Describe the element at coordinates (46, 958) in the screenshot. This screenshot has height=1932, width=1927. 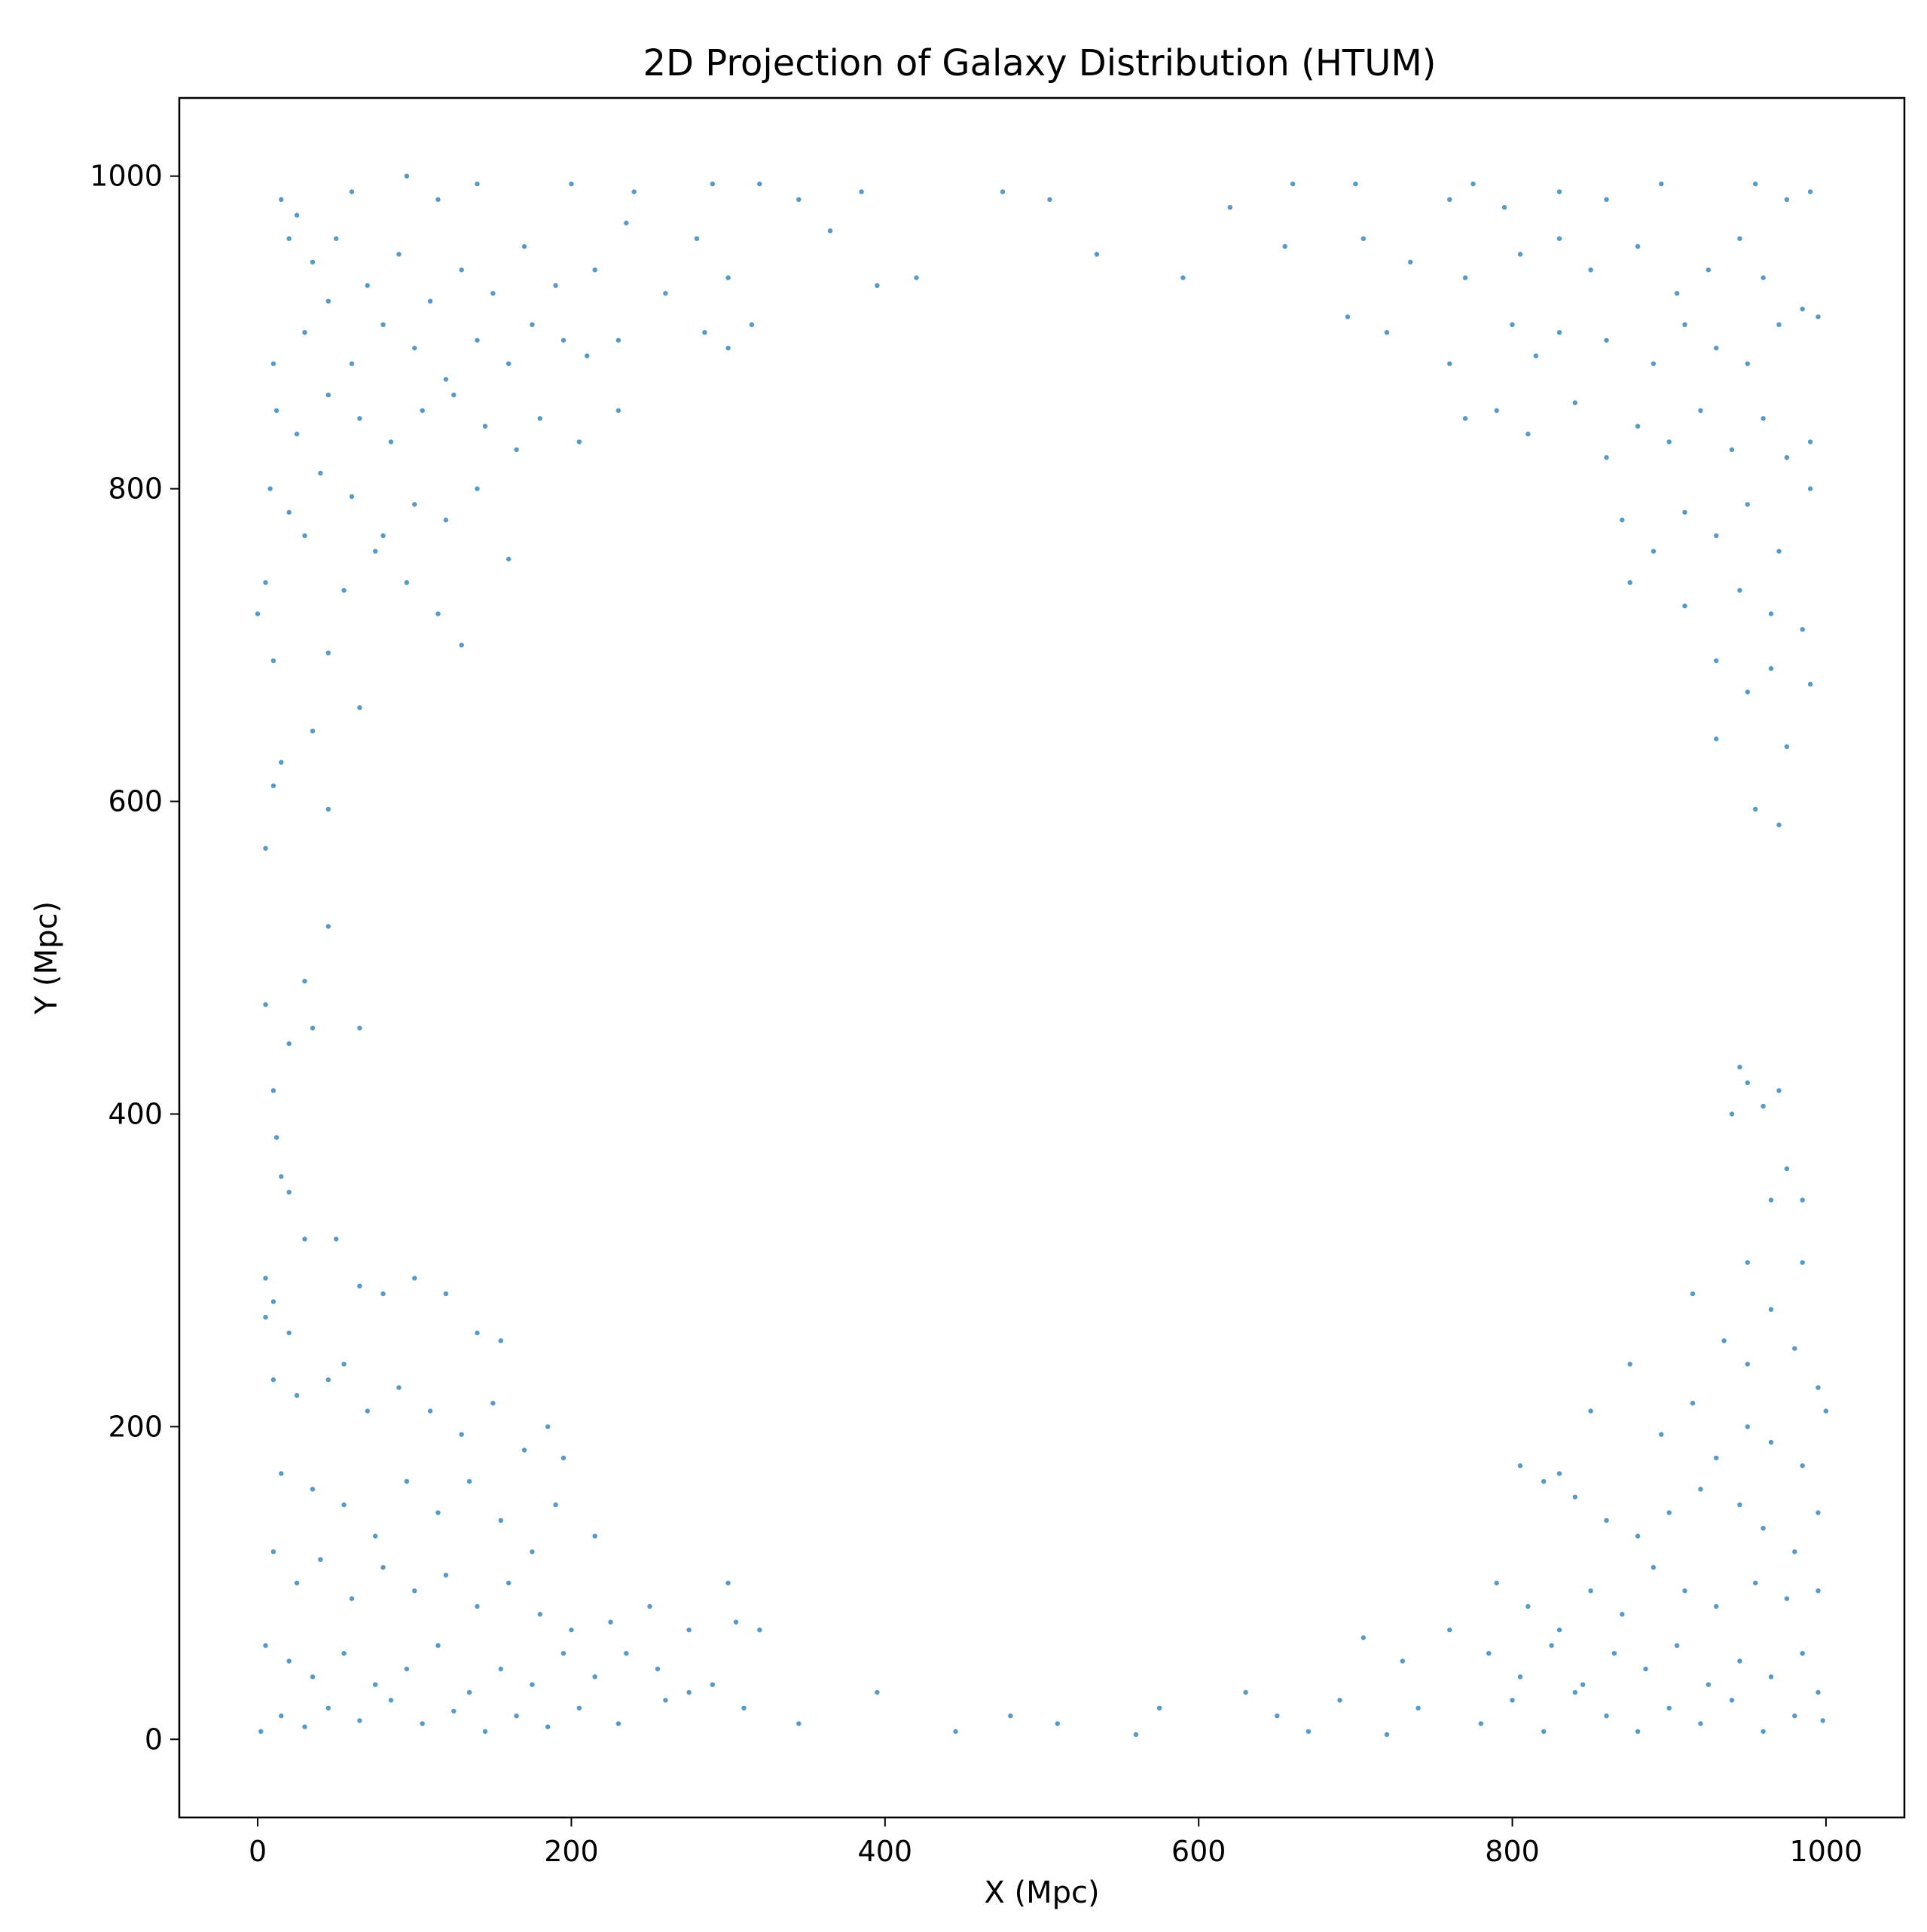
I see `y-axis-label: Y (Mpc)` at that location.